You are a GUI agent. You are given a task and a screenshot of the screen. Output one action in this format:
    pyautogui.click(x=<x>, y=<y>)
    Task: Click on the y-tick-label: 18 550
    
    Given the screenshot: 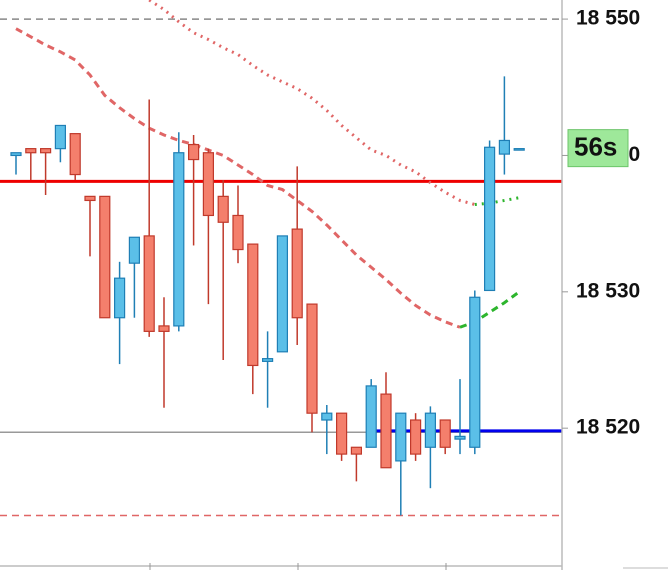 What is the action you would take?
    pyautogui.click(x=608, y=18)
    